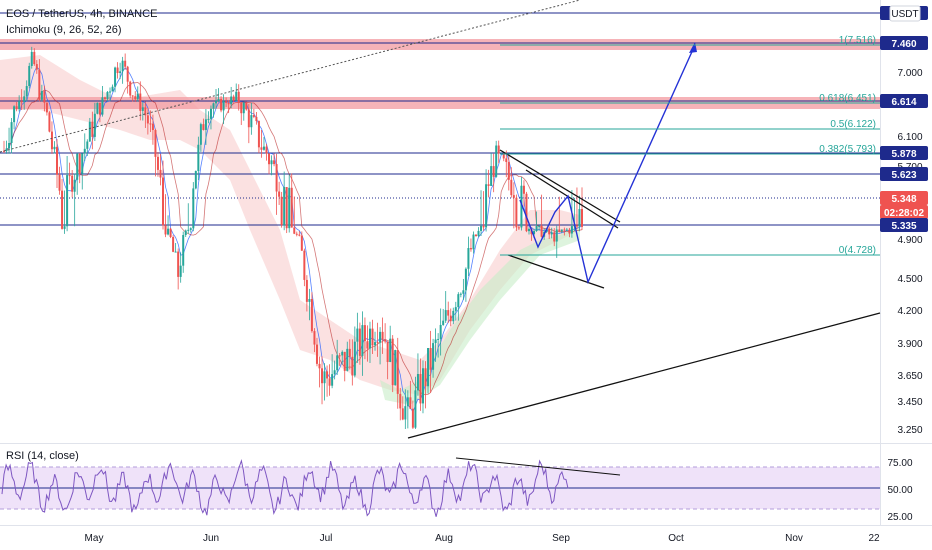 The height and width of the screenshot is (550, 932). I want to click on price-badge-label: 7.460, so click(903, 44).